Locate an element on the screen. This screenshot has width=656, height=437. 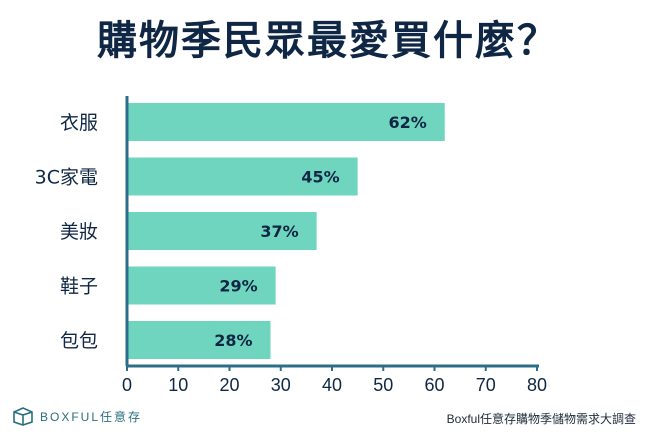
x-tick-label: 70 is located at coordinates (486, 385).